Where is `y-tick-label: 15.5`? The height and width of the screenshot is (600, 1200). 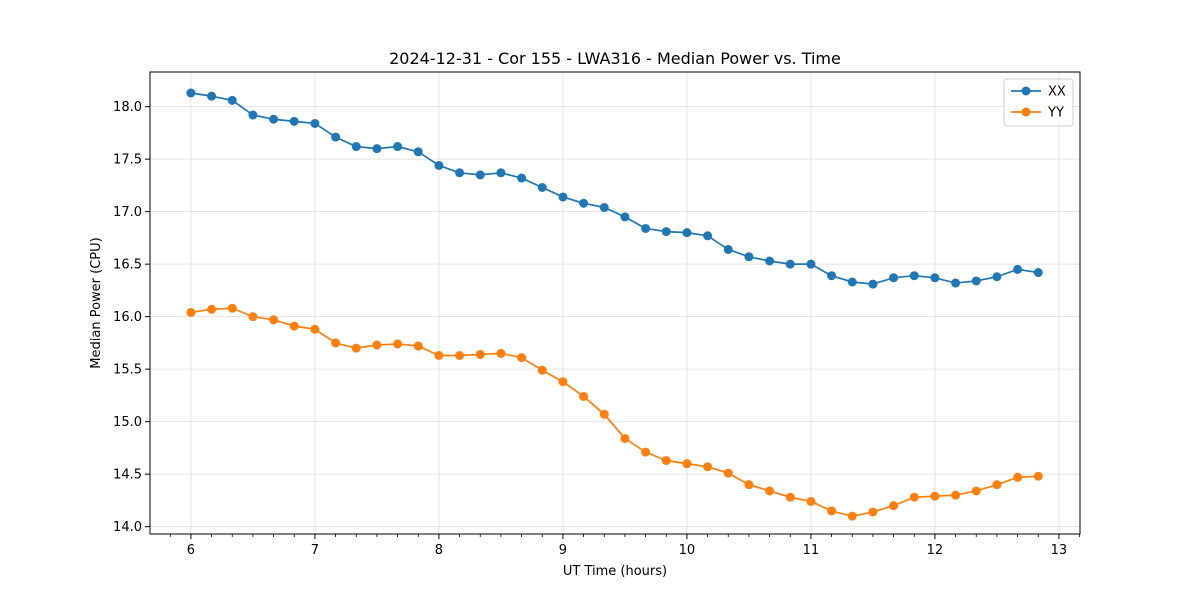
y-tick-label: 15.5 is located at coordinates (127, 370).